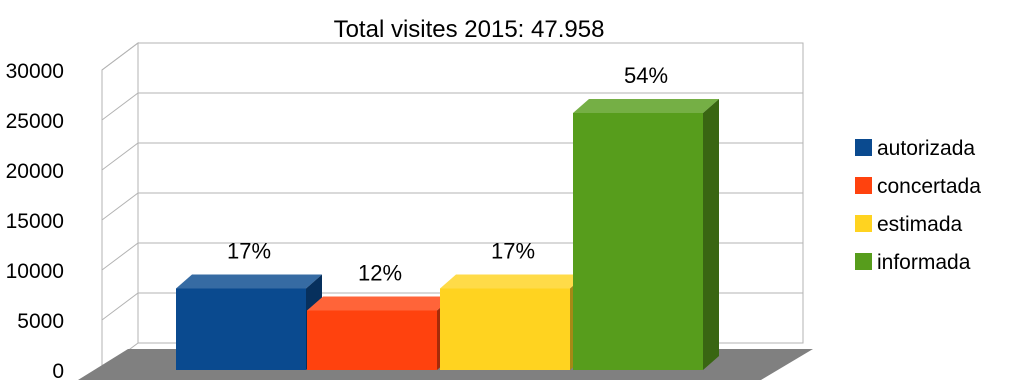 The height and width of the screenshot is (389, 1009). Describe the element at coordinates (58, 371) in the screenshot. I see `y-tick-label: 0` at that location.